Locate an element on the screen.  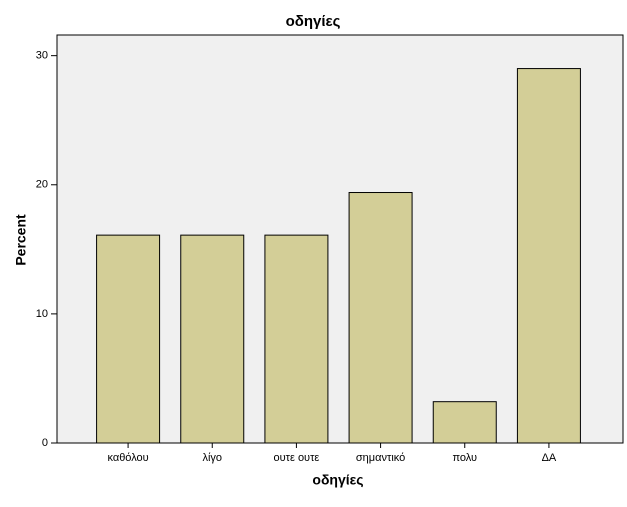
y-tick-label: 10 is located at coordinates (42, 314).